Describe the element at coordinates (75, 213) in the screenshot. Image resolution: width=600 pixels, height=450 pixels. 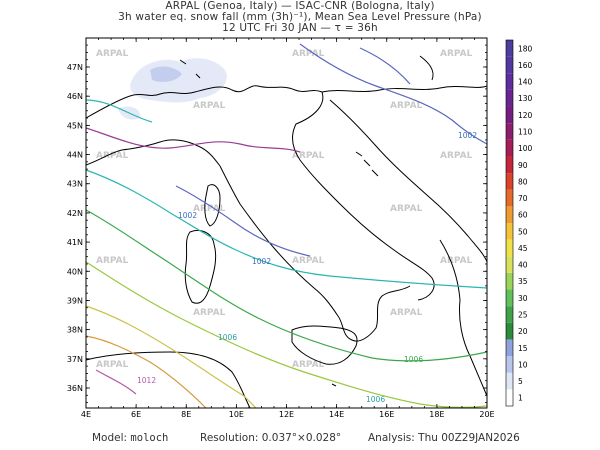
I see `lat-label: 42N` at that location.